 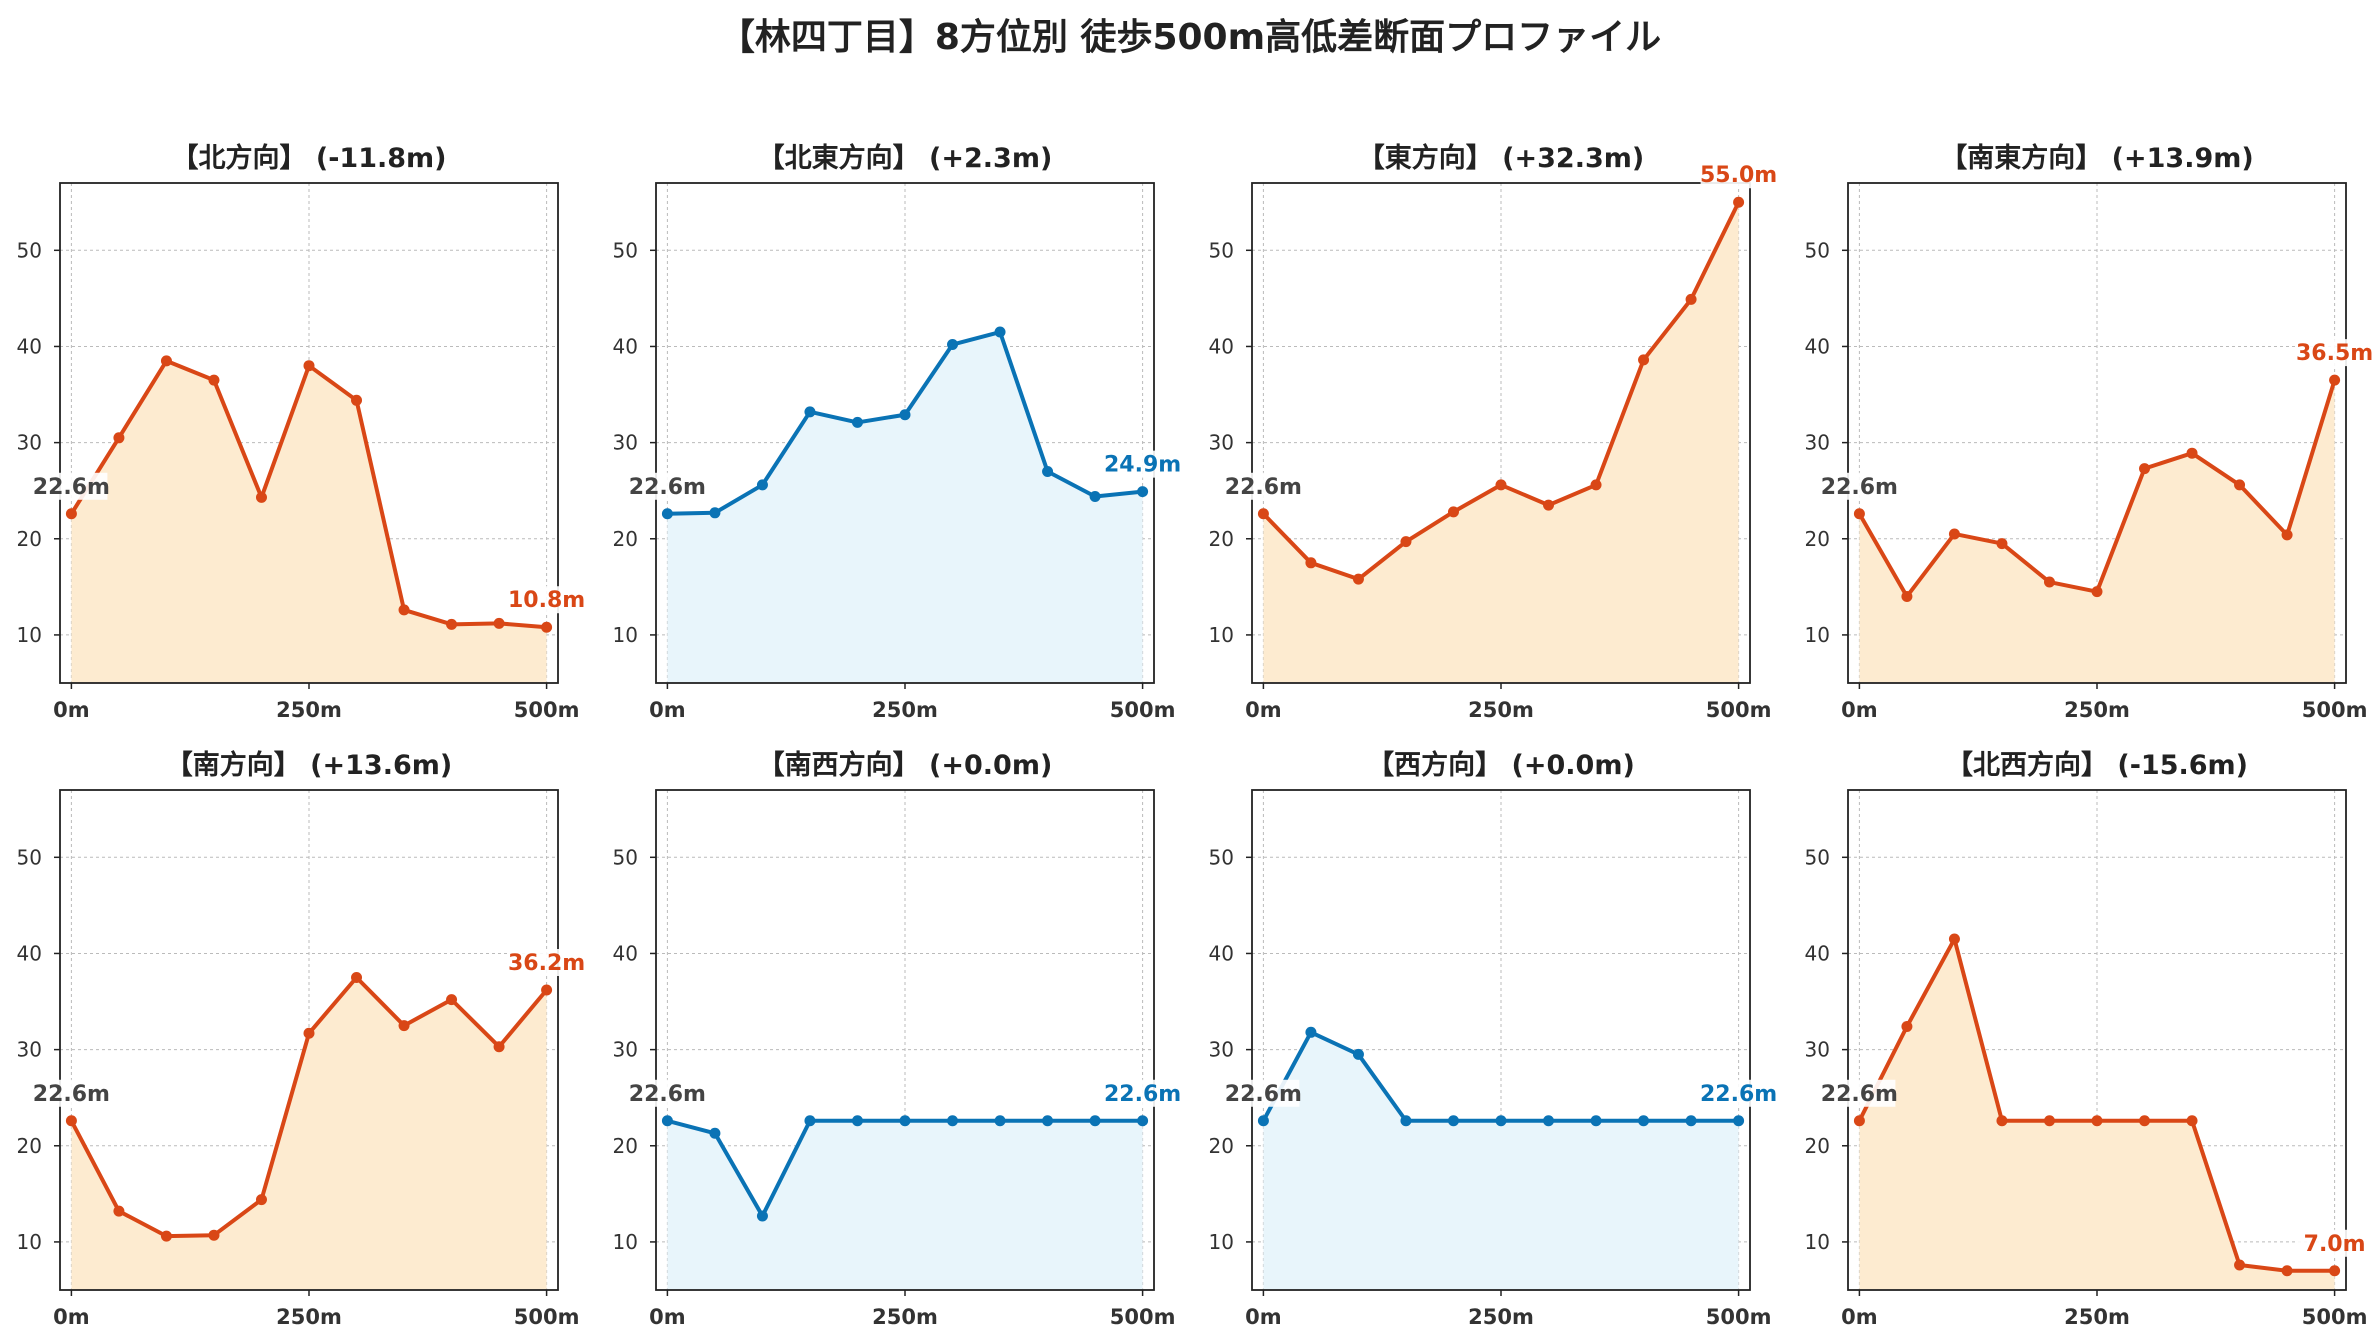 I want to click on y-tick-label: 10, so click(x=1817, y=1242).